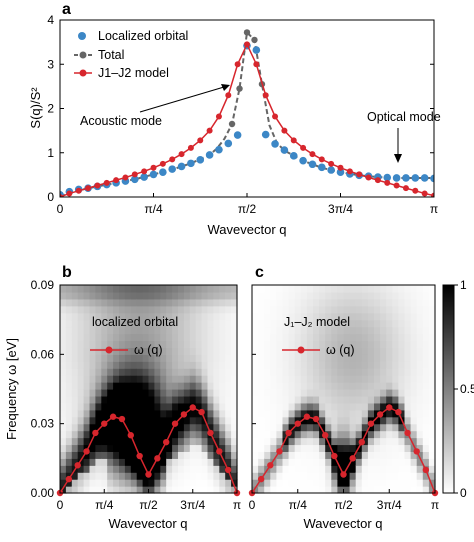 This screenshot has height=542, width=474. What do you see at coordinates (60, 209) in the screenshot?
I see `panel-a-xtick-label: 0` at bounding box center [60, 209].